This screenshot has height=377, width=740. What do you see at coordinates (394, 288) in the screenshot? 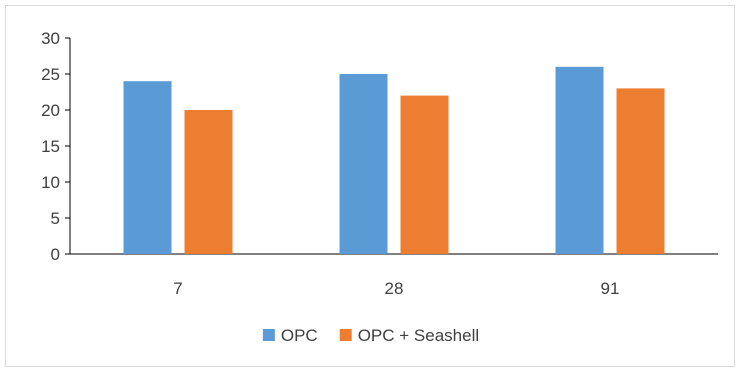
I see `x-tick-label: 28` at bounding box center [394, 288].